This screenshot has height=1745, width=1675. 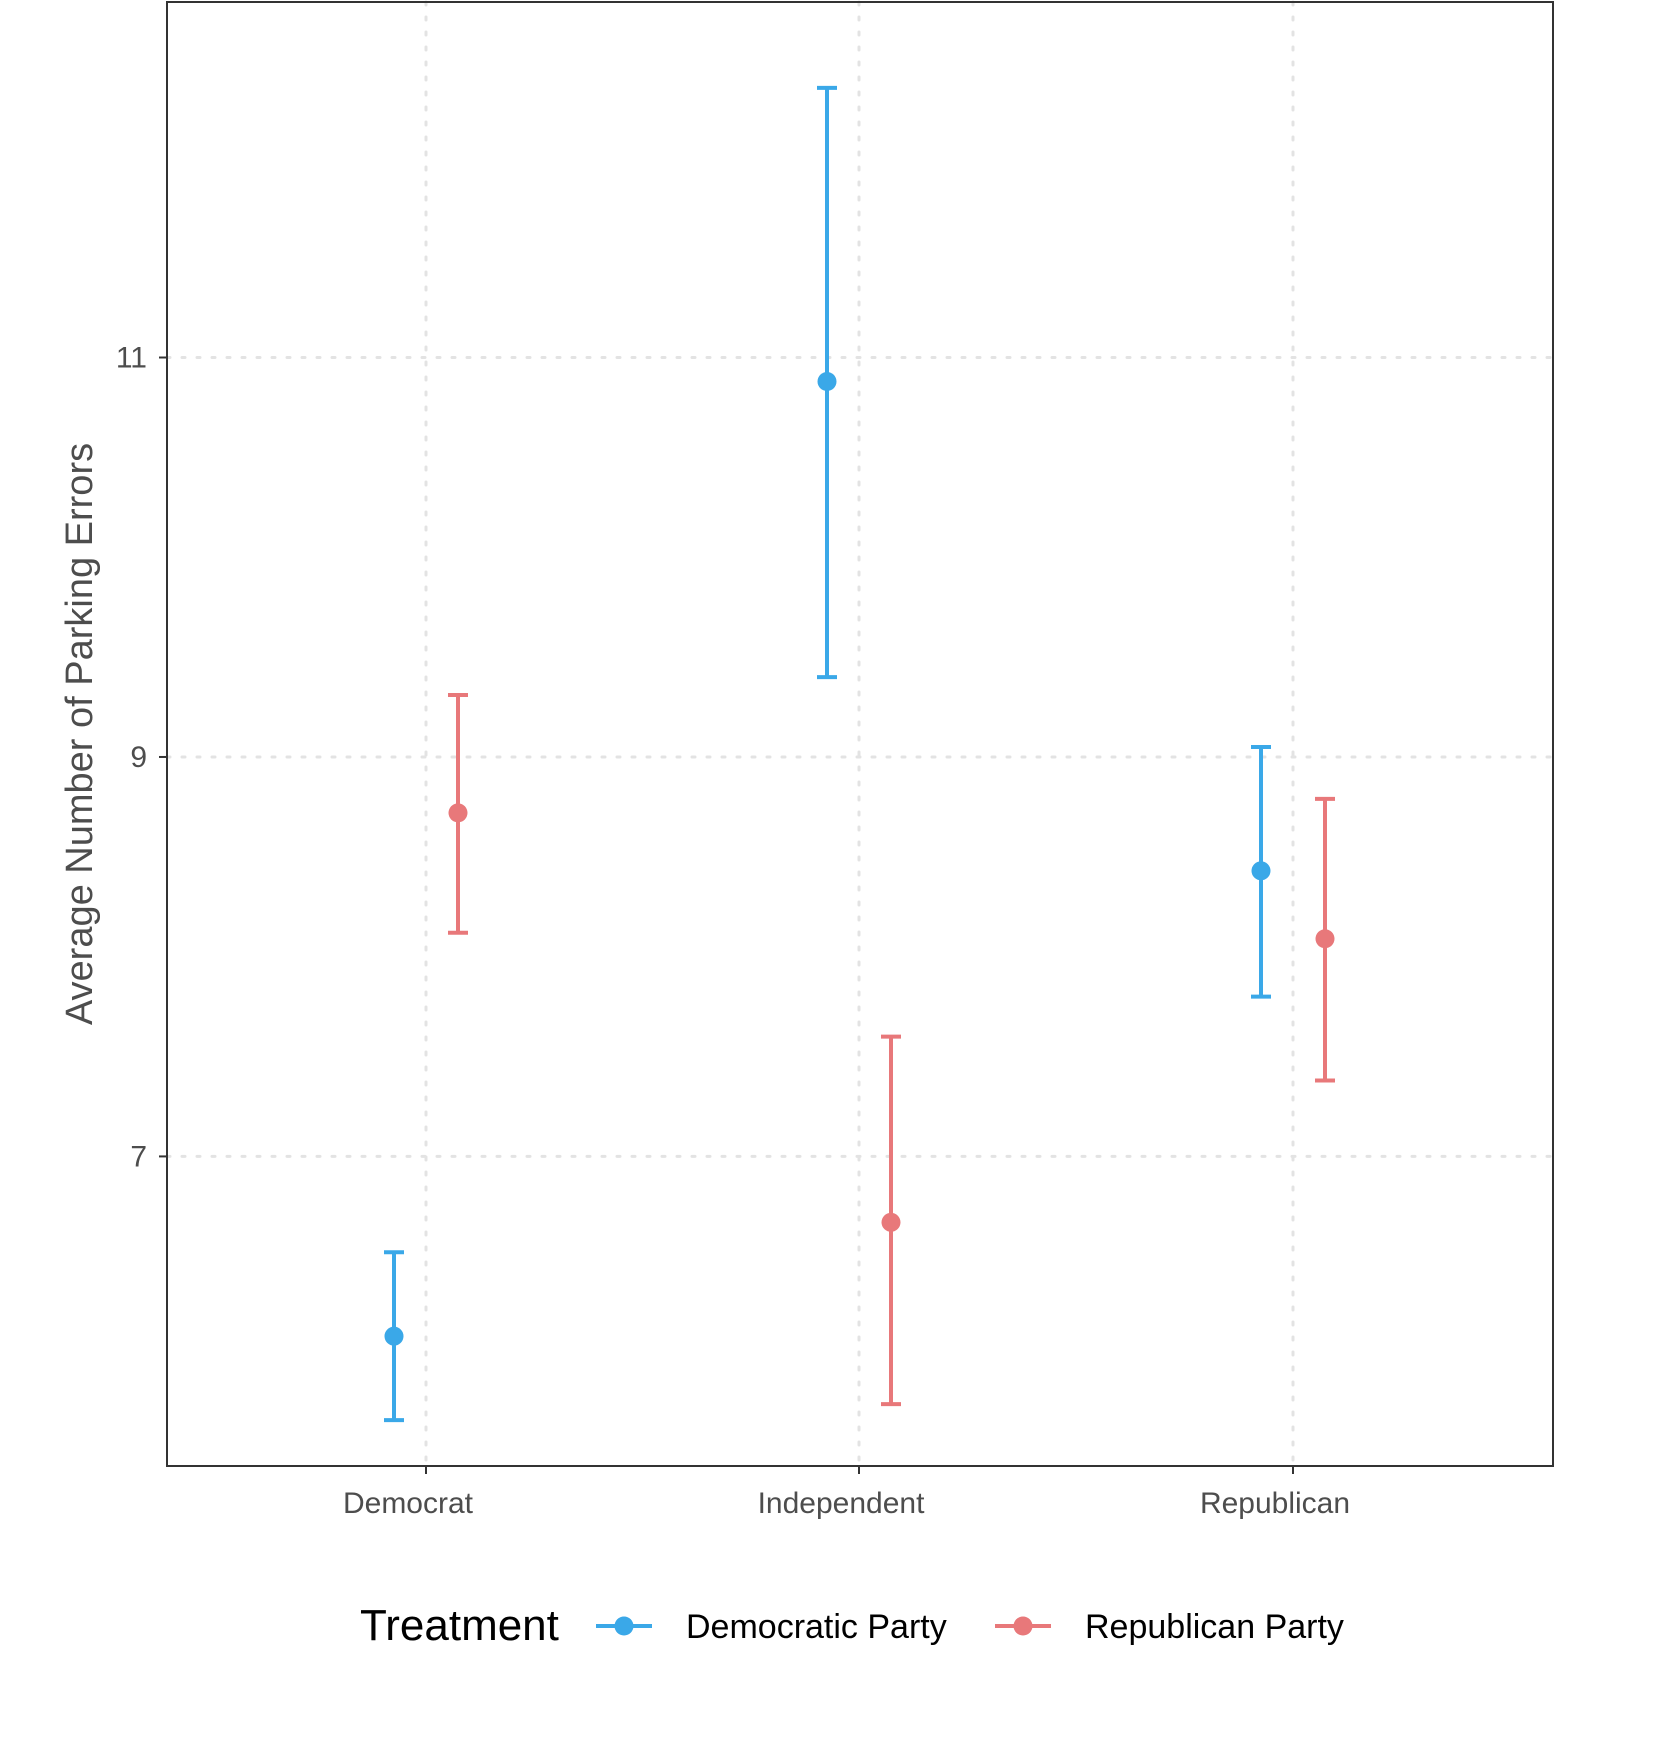 I want to click on legend-label-republican-party: Republican Party, so click(x=1214, y=1627).